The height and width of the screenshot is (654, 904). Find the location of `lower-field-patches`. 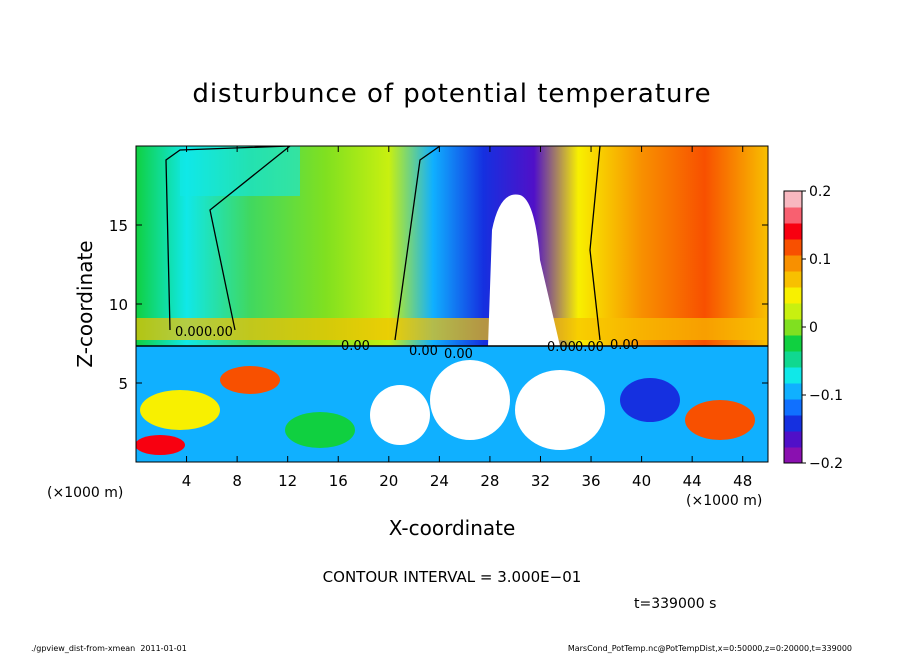

lower-field-patches is located at coordinates (445, 407).